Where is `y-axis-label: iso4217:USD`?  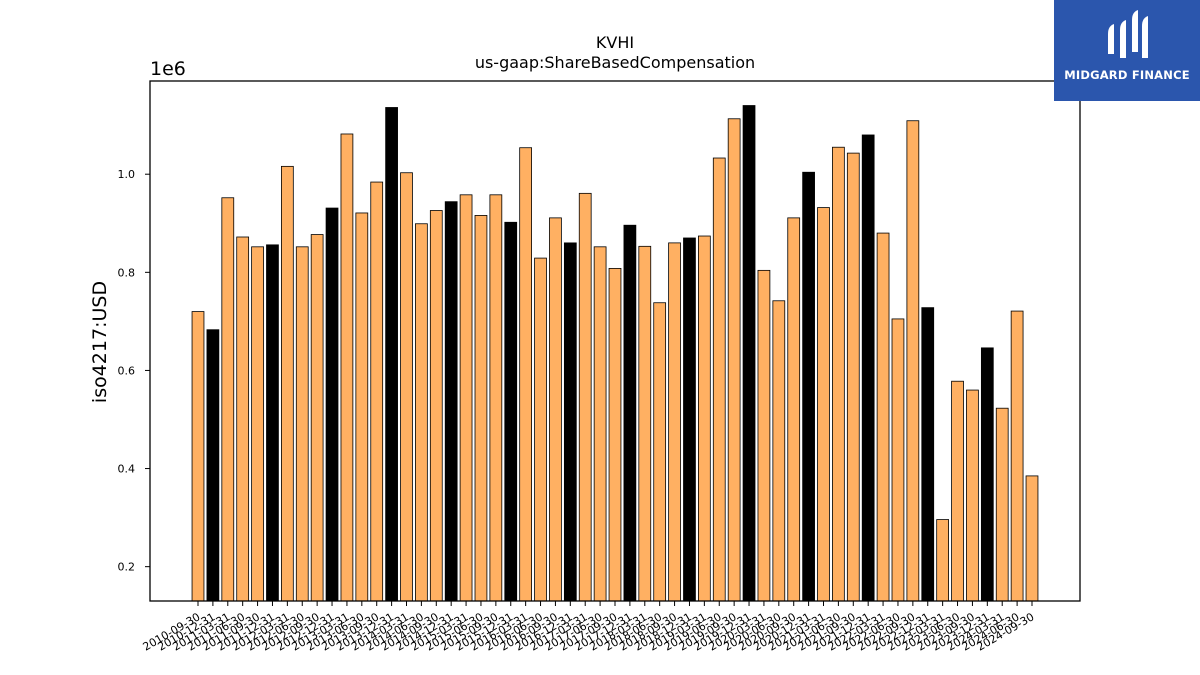
y-axis-label: iso4217:USD is located at coordinates (100, 342).